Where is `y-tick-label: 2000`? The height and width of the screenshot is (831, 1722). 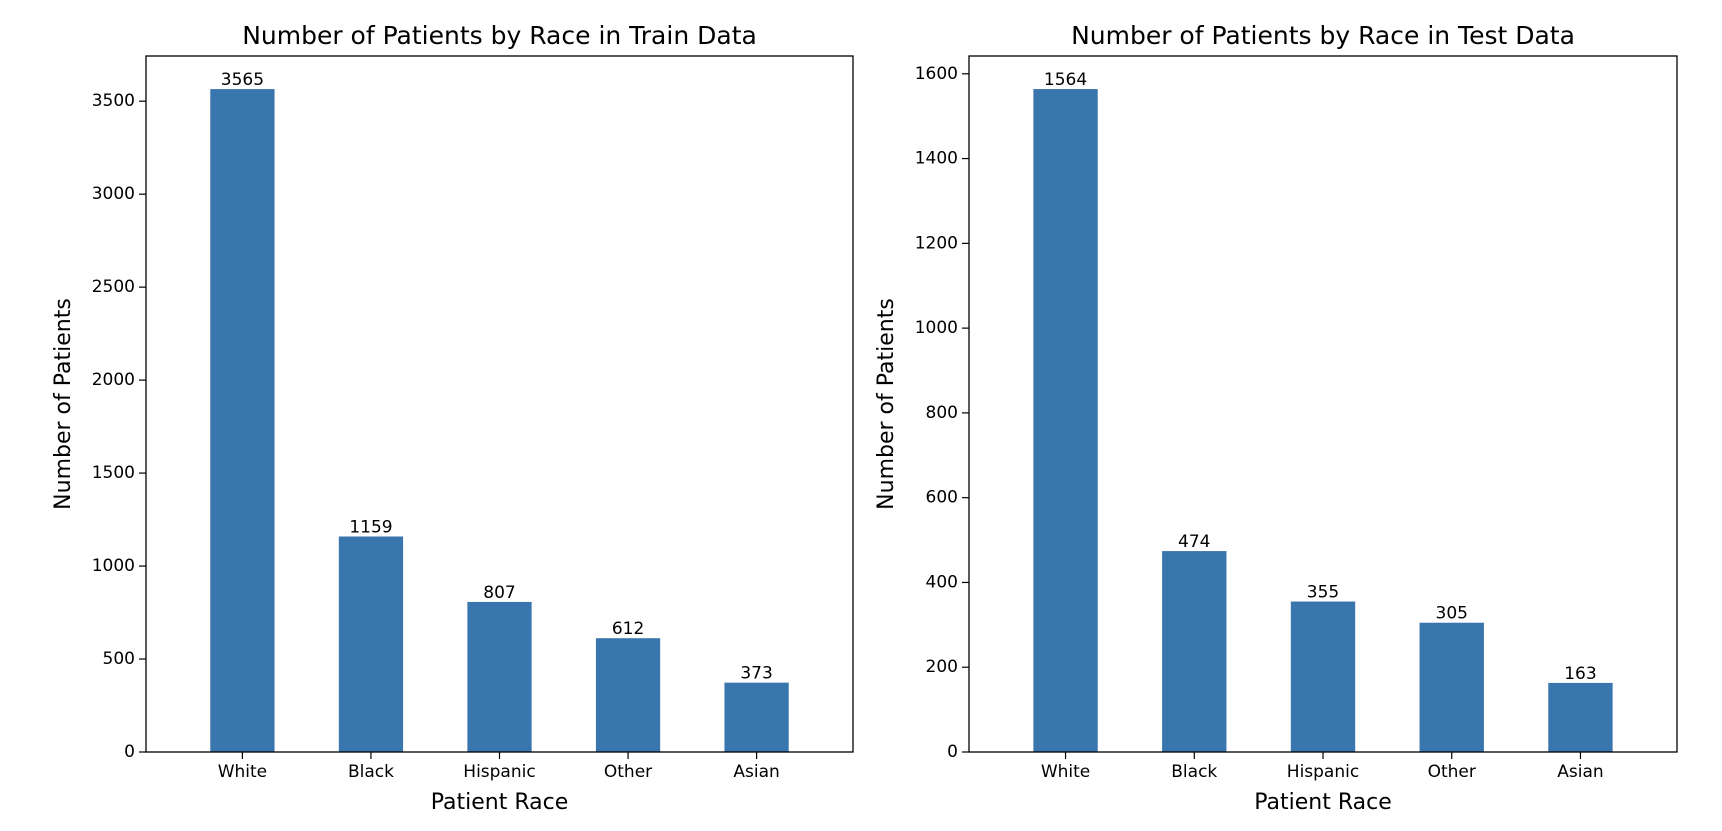
y-tick-label: 2000 is located at coordinates (113, 380).